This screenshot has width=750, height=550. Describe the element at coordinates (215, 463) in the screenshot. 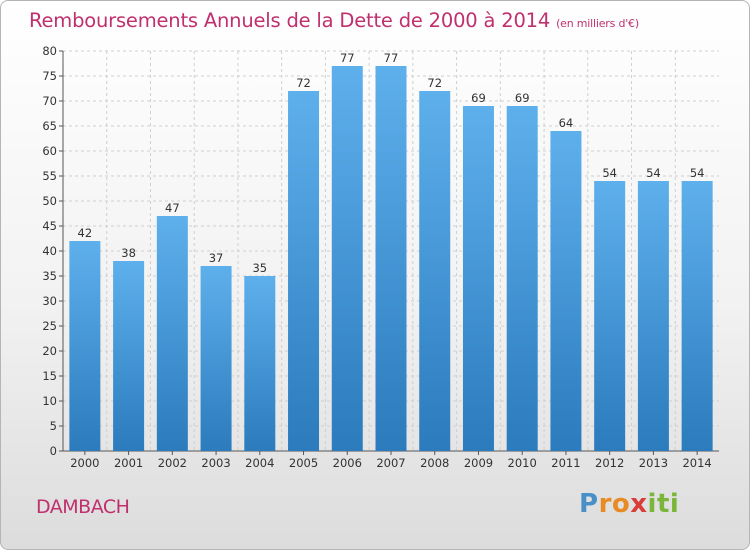

I see `x-tick-label: 2003` at that location.